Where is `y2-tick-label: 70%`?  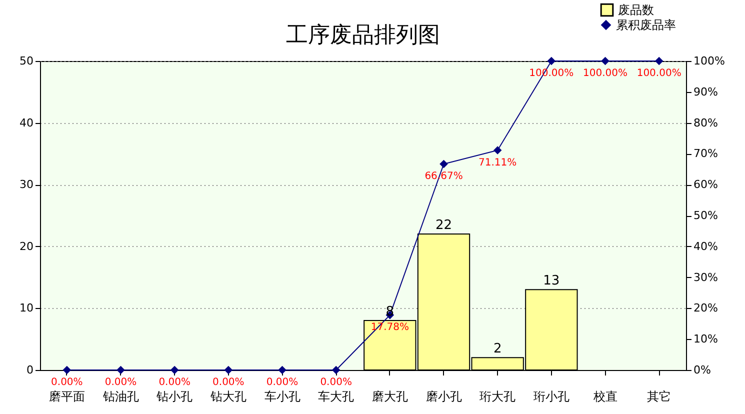 y2-tick-label: 70% is located at coordinates (706, 153).